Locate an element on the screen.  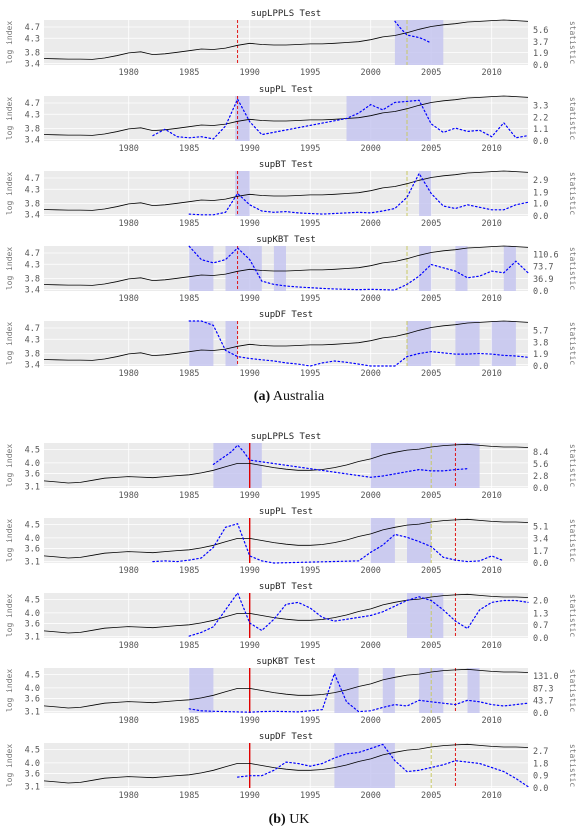
y2-tick-label: 1.3 is located at coordinates (540, 615).